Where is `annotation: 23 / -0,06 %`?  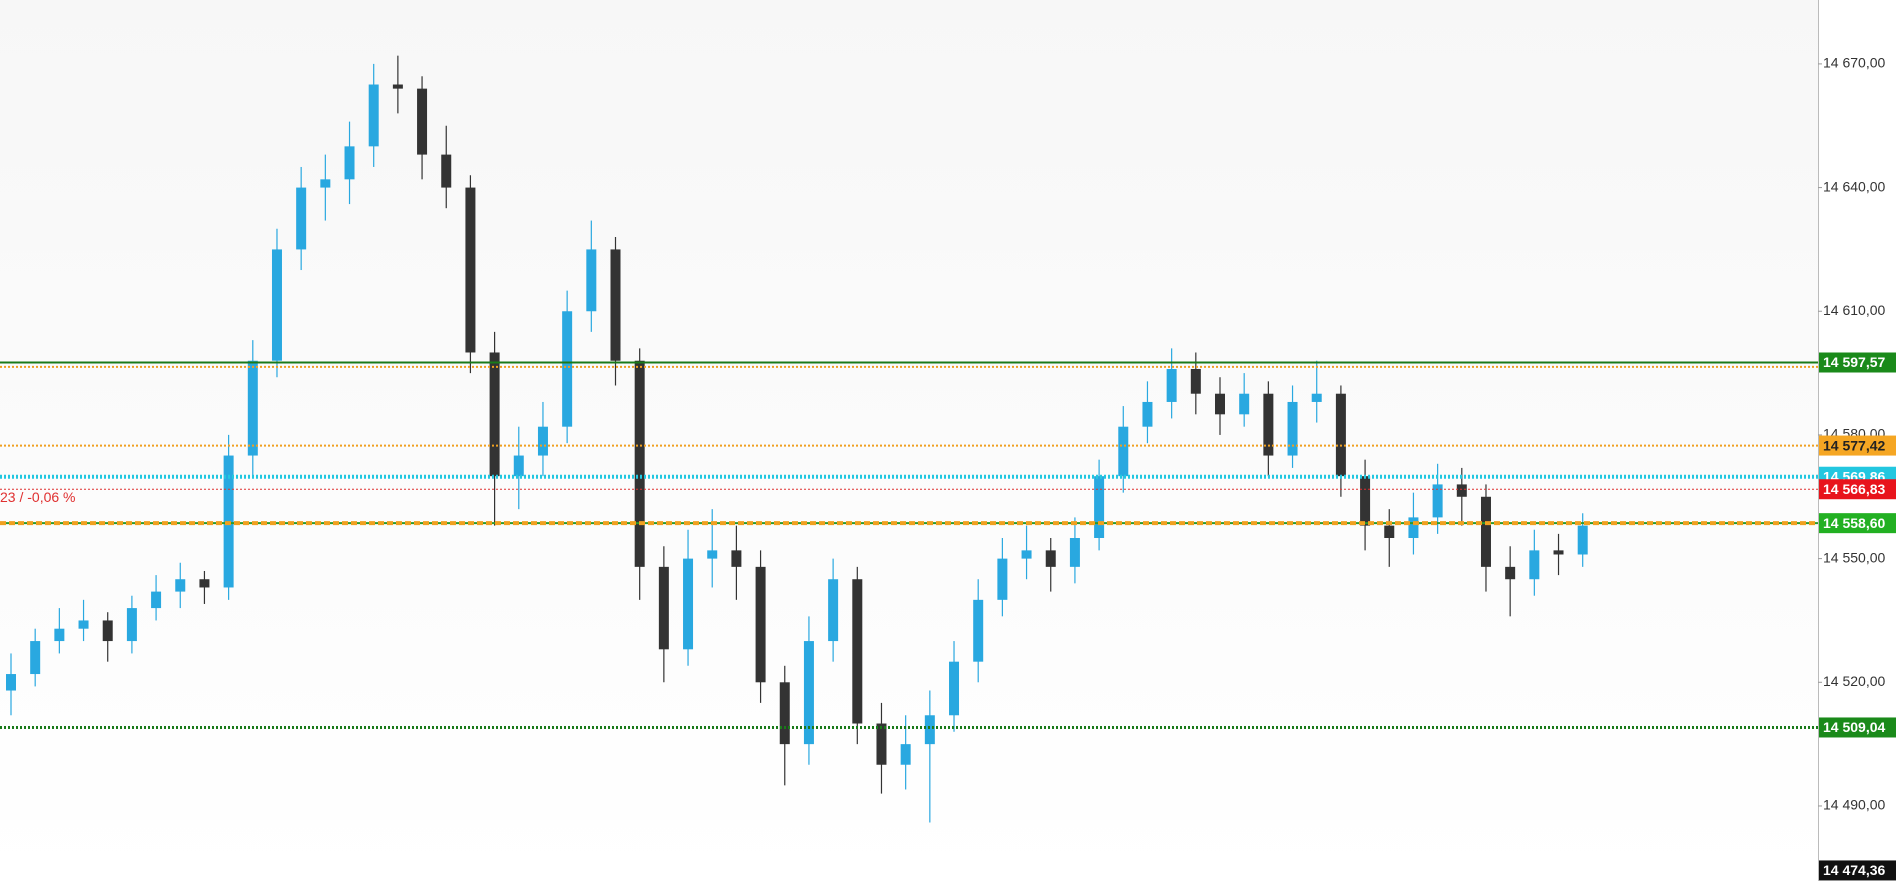
annotation: 23 / -0,06 % is located at coordinates (38, 497).